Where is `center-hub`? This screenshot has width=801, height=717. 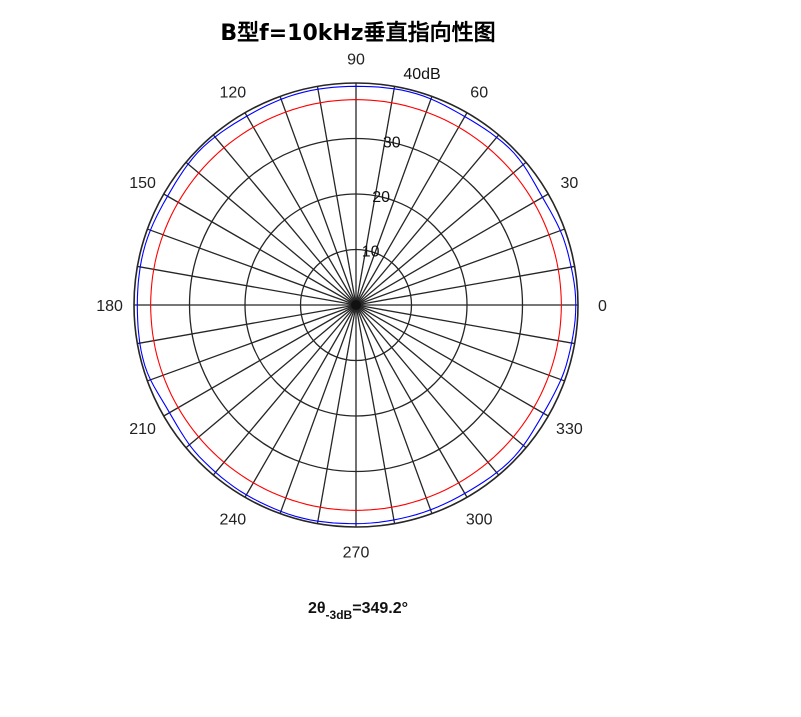
center-hub is located at coordinates (356, 305).